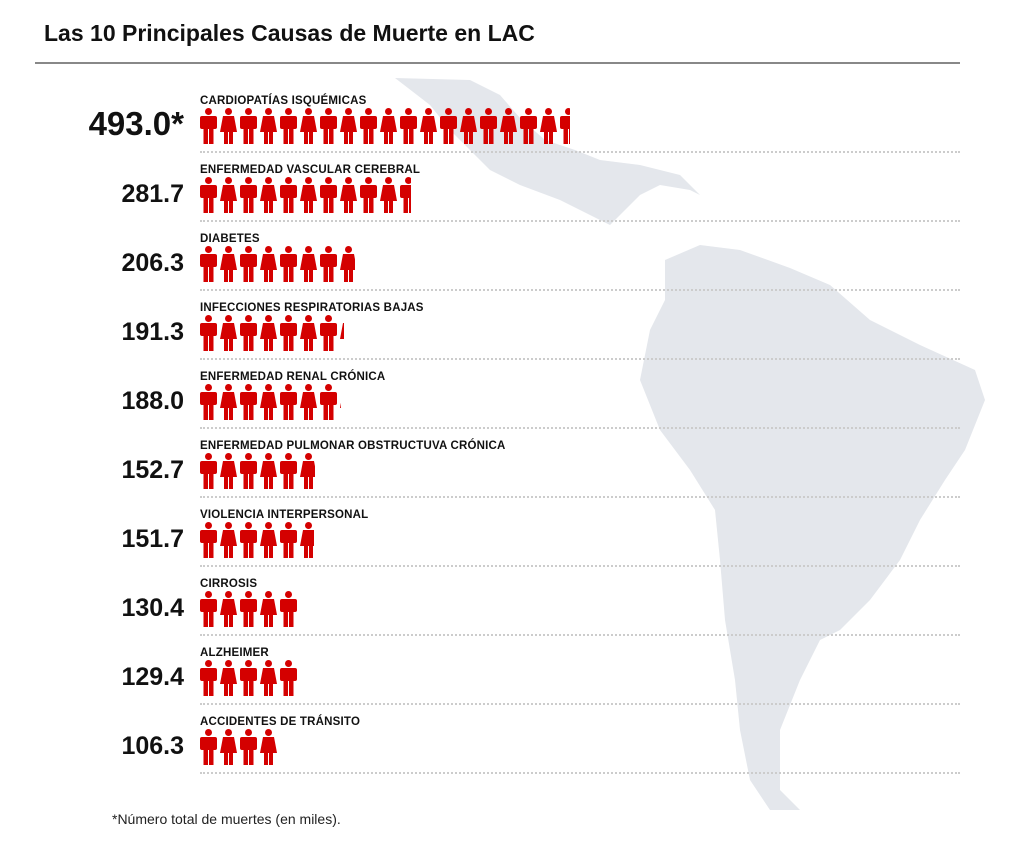  What do you see at coordinates (480, 543) in the screenshot?
I see `chart-row: VIOLENCIA INTERPERSONAL 151.7` at bounding box center [480, 543].